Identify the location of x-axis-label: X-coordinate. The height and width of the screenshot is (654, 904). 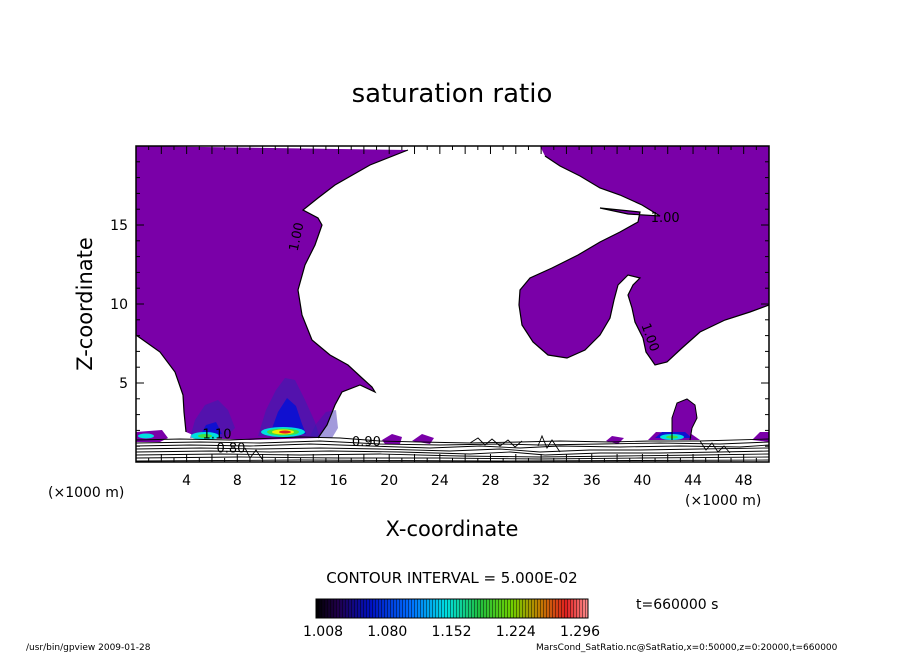
(452, 529).